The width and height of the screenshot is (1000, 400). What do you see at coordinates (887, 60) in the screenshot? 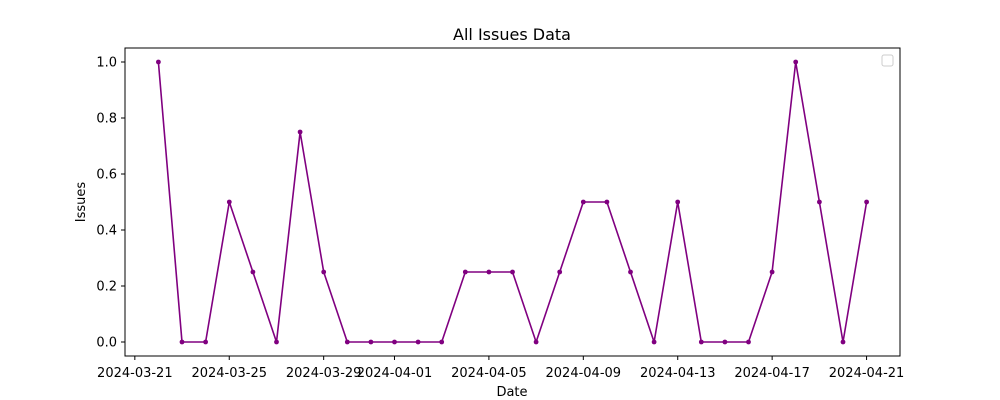
I see `legend-box` at bounding box center [887, 60].